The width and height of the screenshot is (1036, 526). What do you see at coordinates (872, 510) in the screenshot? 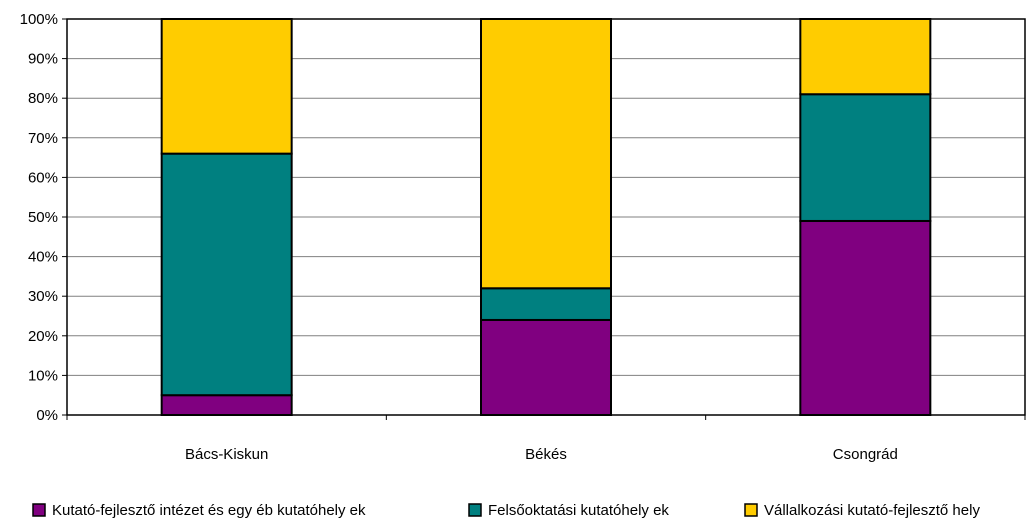
I see `legend-label: Vállalkozási kutató-fejlesztő hely` at bounding box center [872, 510].